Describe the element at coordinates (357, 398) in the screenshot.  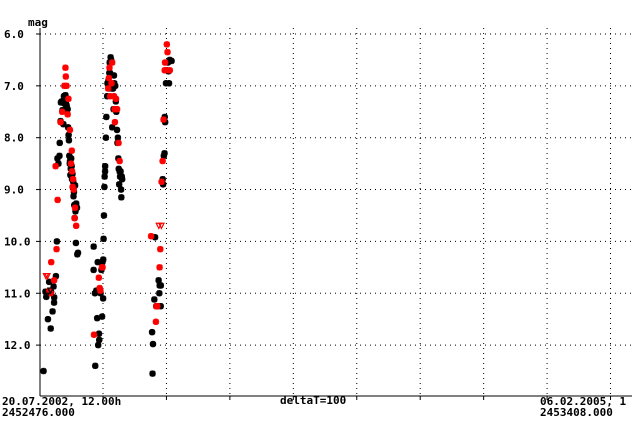
I see `x-ticks` at that location.